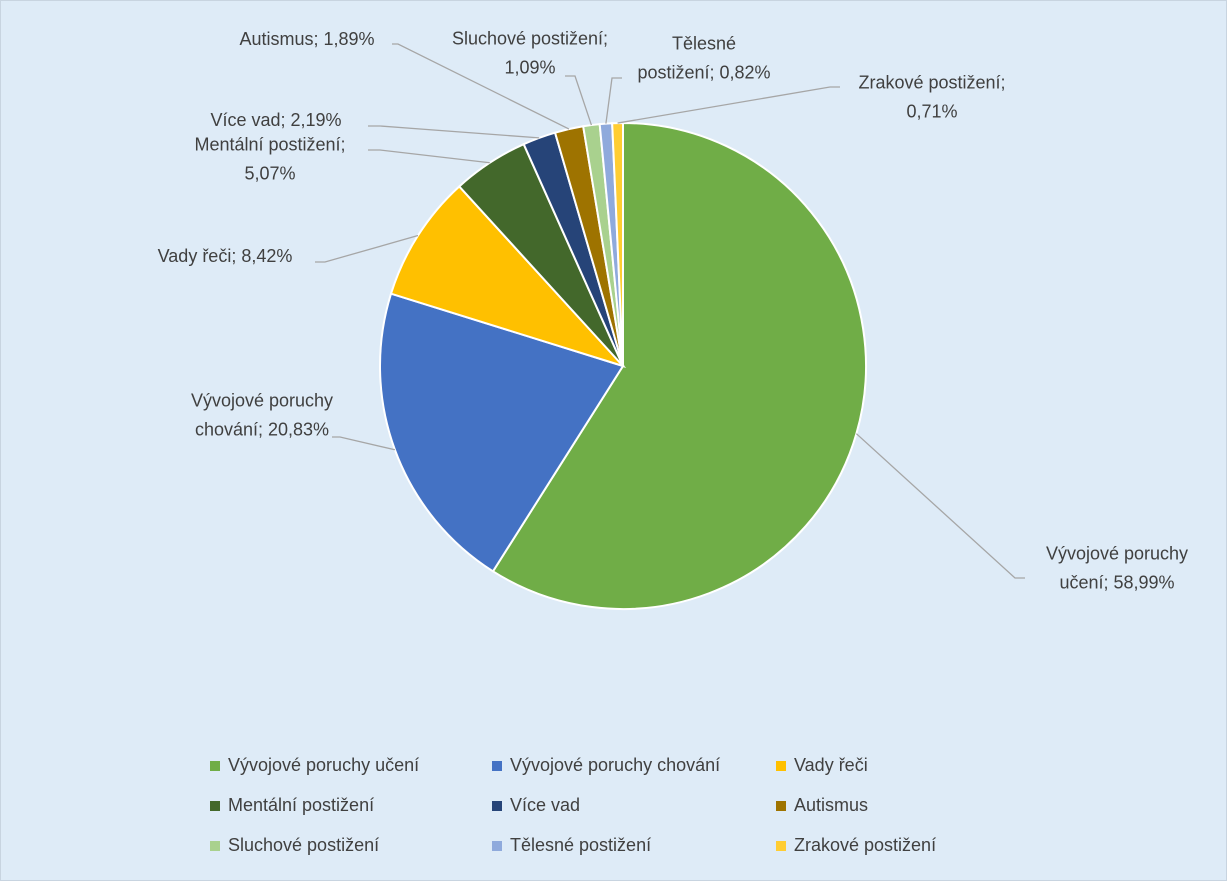 The height and width of the screenshot is (881, 1227). What do you see at coordinates (303, 845) in the screenshot?
I see `legend-label: Sluchové postižení` at bounding box center [303, 845].